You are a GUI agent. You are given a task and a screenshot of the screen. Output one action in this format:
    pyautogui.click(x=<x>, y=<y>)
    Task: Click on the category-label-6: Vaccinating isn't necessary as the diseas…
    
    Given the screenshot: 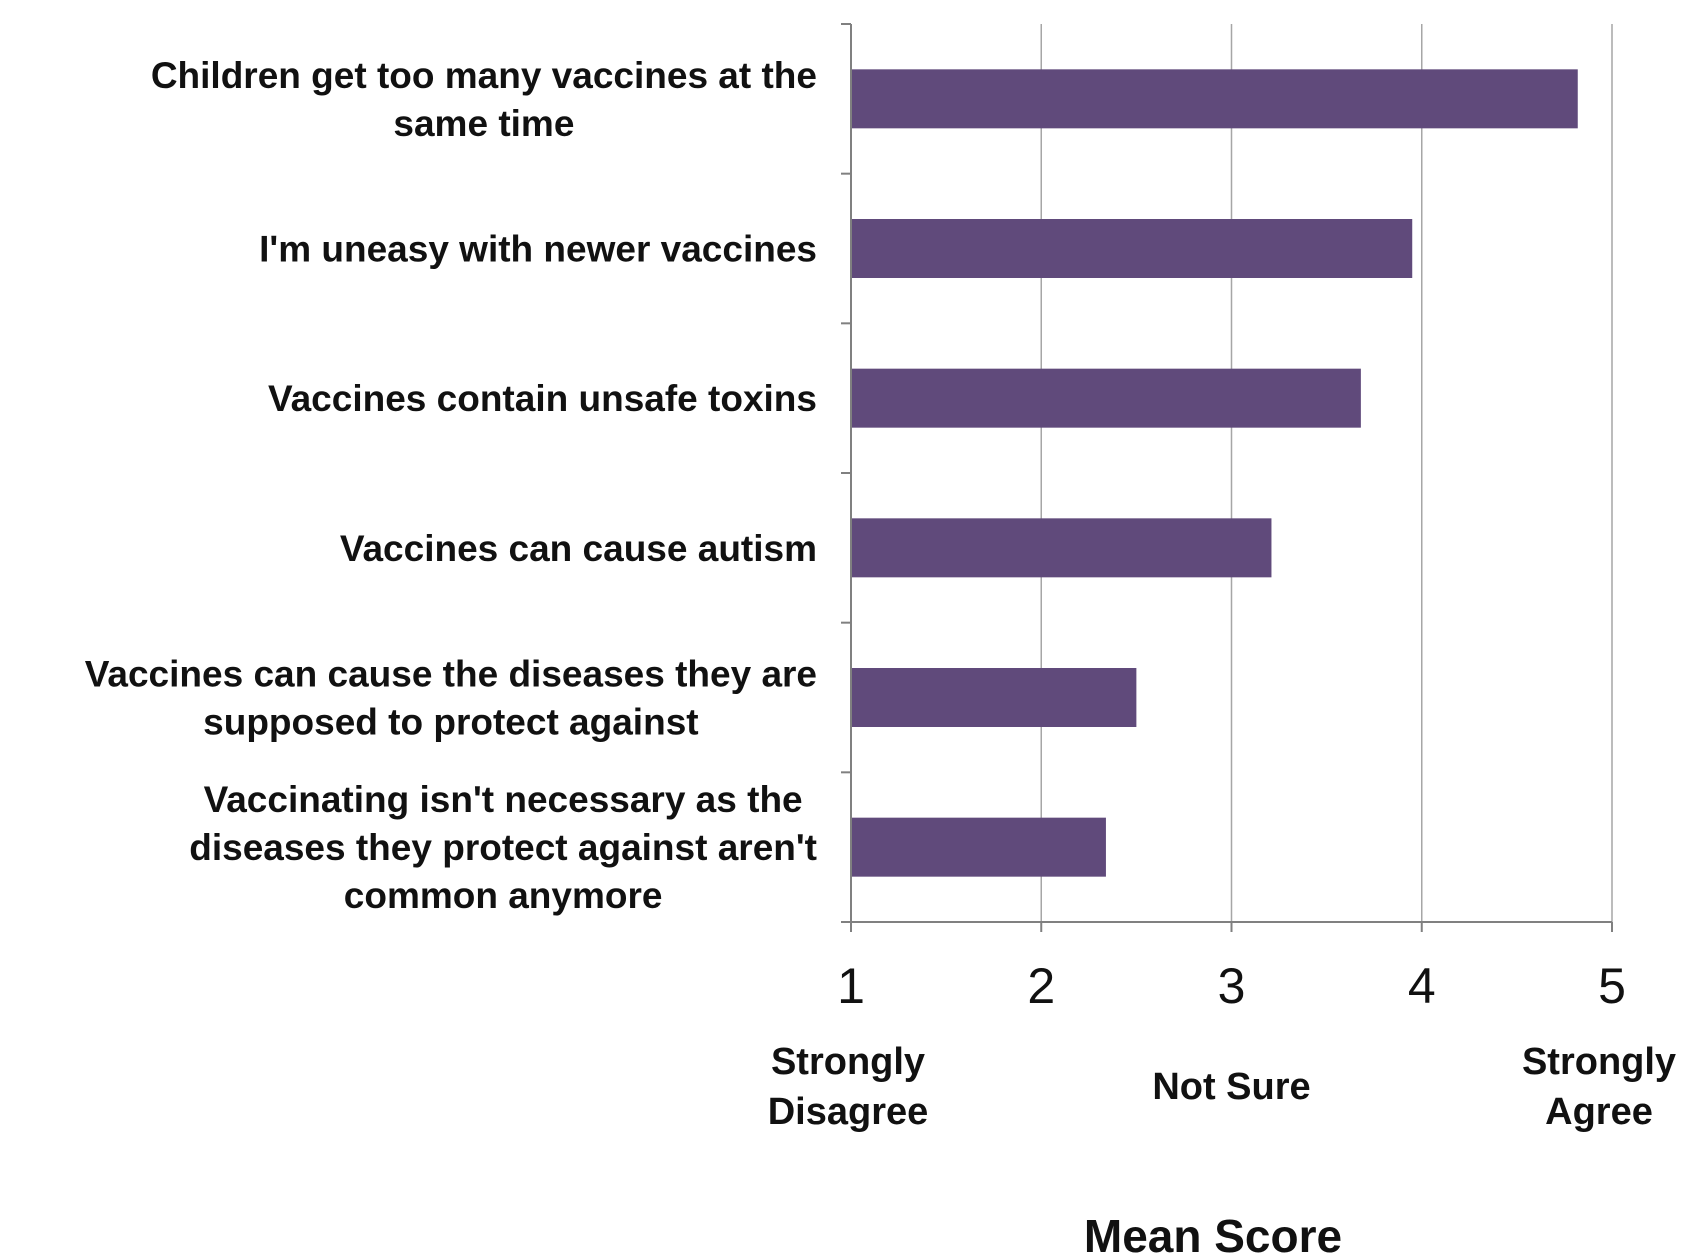 What is the action you would take?
    pyautogui.click(x=503, y=847)
    